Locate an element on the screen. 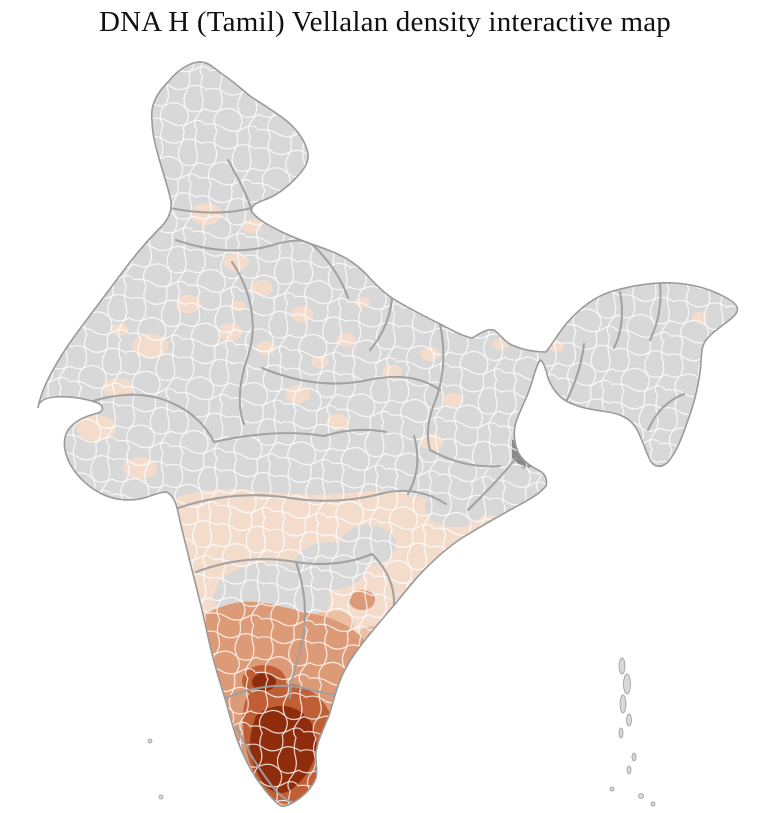 The width and height of the screenshot is (770, 813). lakshadweep-islands is located at coordinates (155, 769).